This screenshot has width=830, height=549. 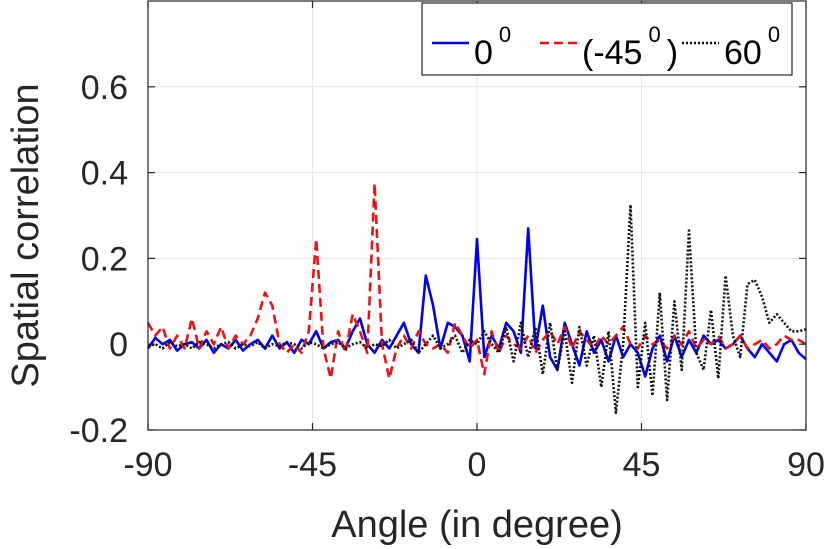 I want to click on legend-box, so click(x=607, y=39).